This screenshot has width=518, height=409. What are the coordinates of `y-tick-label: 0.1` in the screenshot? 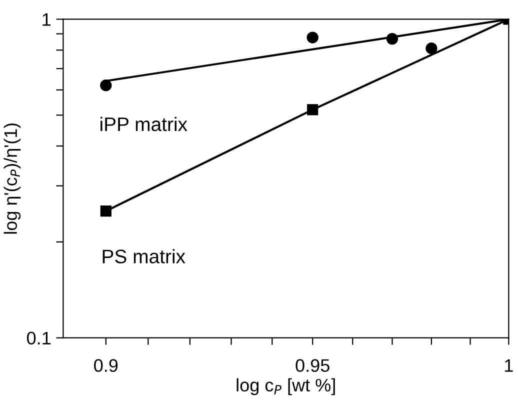 It's located at (39, 338).